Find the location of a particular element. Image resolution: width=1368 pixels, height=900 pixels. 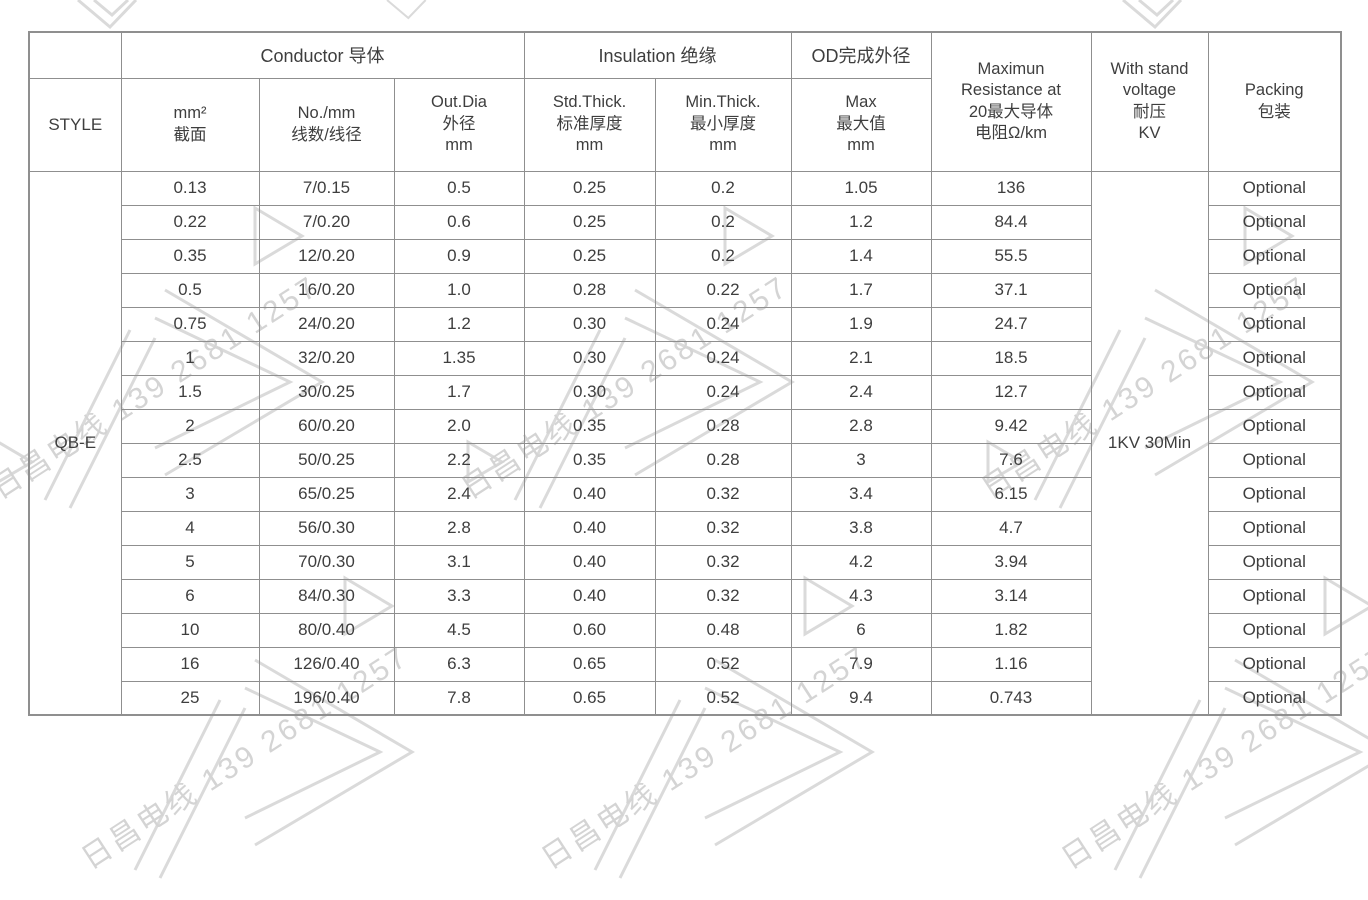

cell-od-max: 1.7 is located at coordinates (861, 290).